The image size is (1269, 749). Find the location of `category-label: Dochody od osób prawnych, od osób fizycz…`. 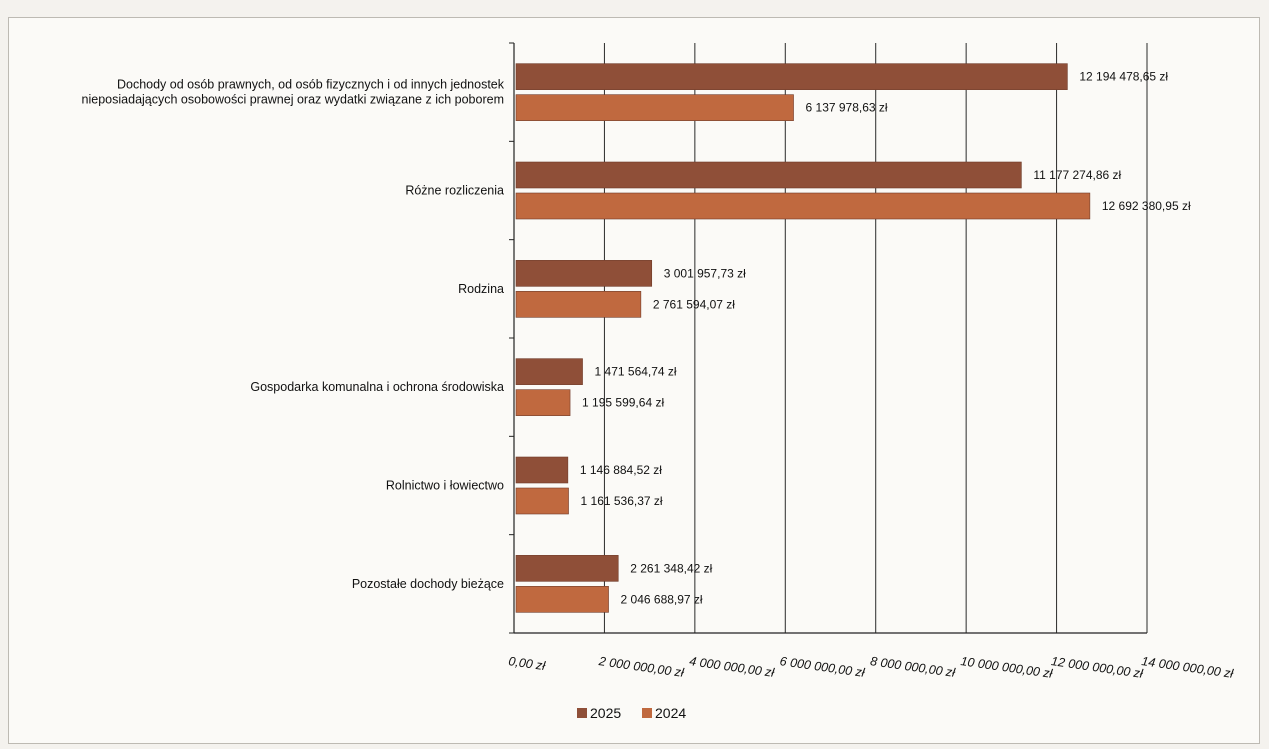

category-label: Dochody od osób prawnych, od osób fizycz… is located at coordinates (311, 85).